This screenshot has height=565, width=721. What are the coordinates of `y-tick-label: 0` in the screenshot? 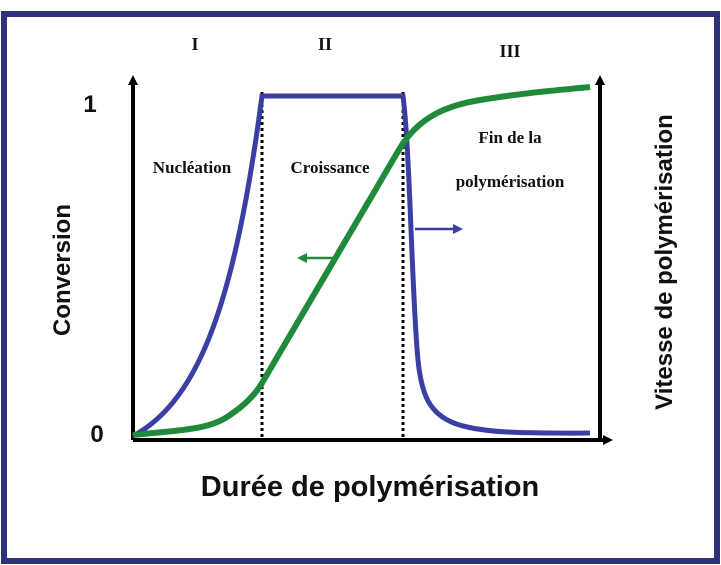 It's located at (96, 434).